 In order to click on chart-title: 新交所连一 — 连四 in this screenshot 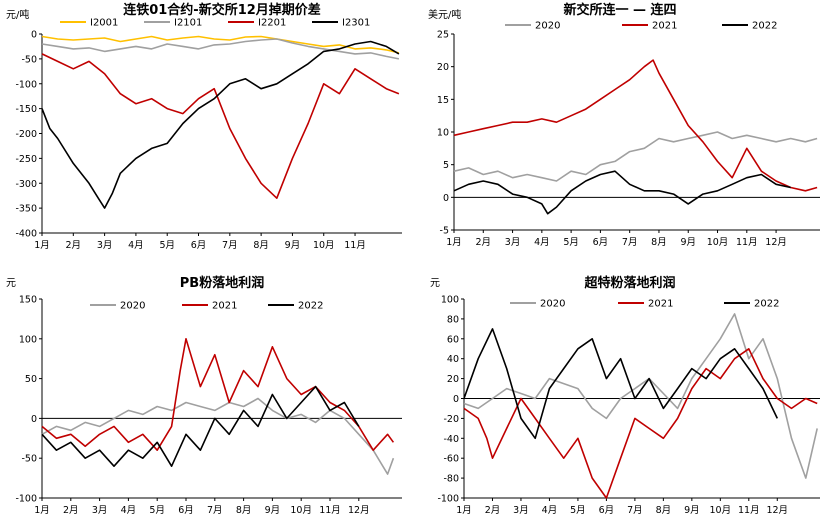, I will do `click(619, 10)`.